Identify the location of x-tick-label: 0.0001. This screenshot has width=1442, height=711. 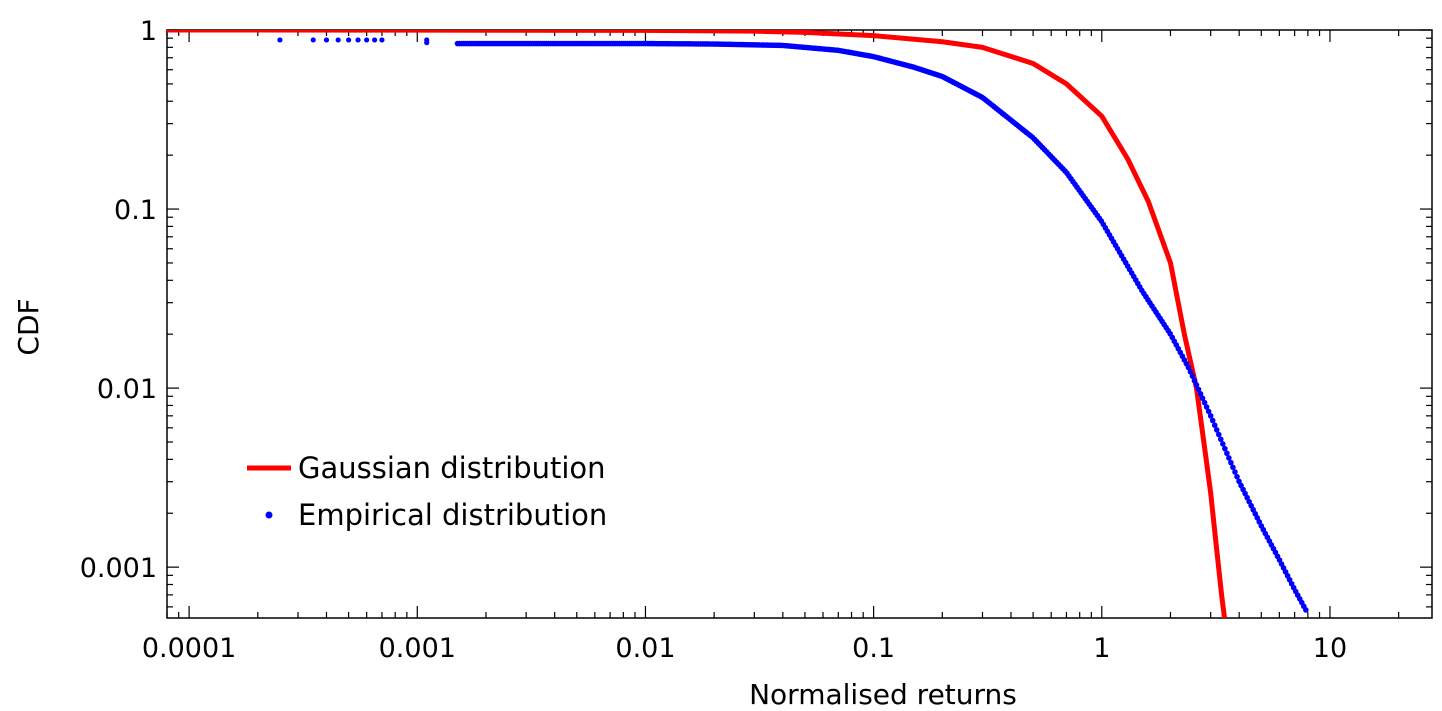
(189, 648).